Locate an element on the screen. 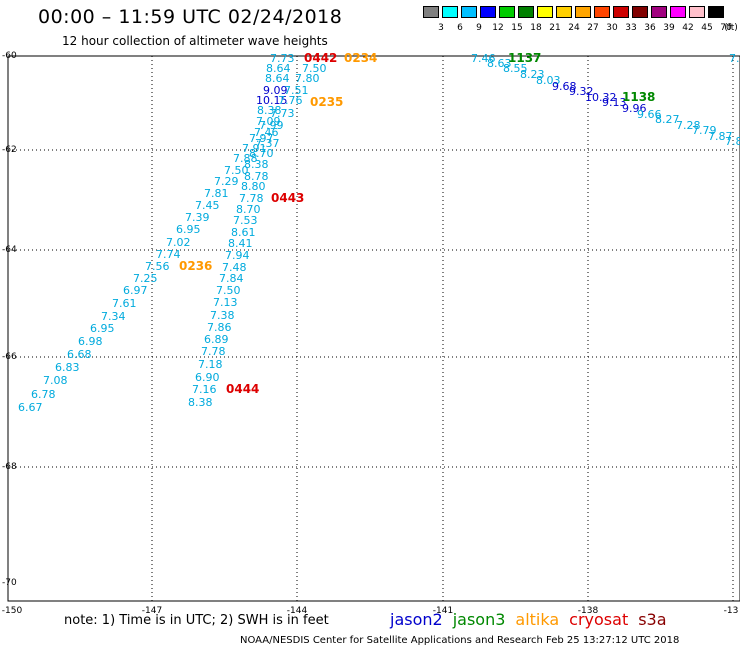 Image resolution: width=740 pixels, height=650 pixels. pass-time-label: 0444 is located at coordinates (243, 389).